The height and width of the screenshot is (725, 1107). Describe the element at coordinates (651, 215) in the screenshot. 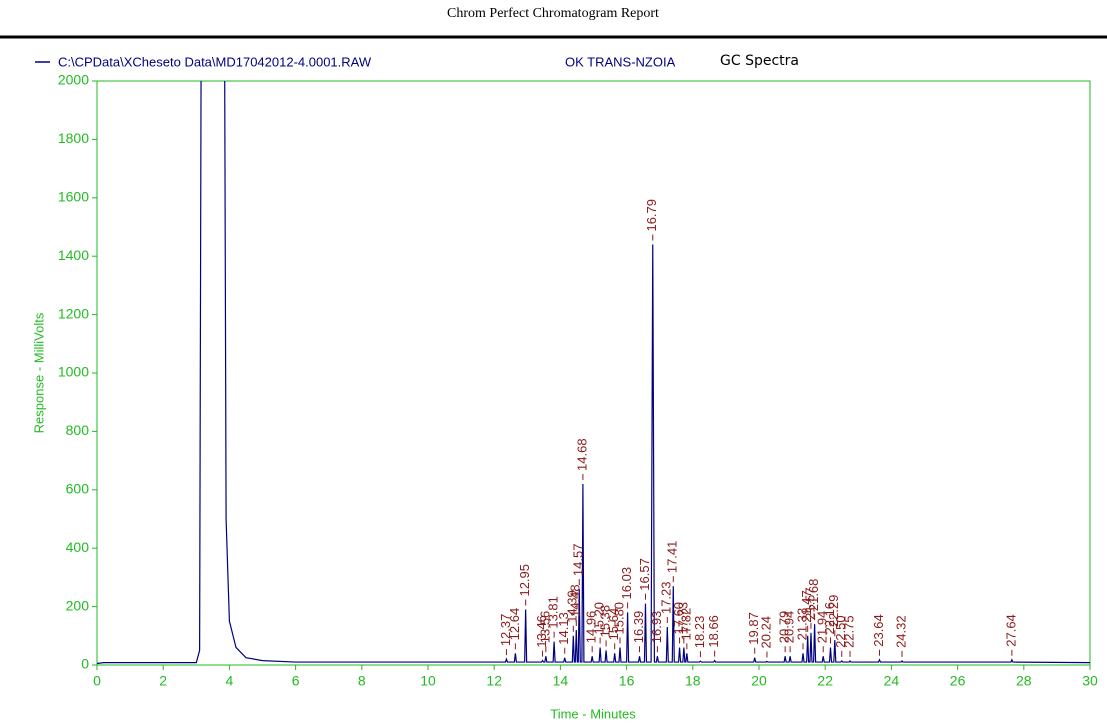

I see `peak-label: 16.79` at that location.